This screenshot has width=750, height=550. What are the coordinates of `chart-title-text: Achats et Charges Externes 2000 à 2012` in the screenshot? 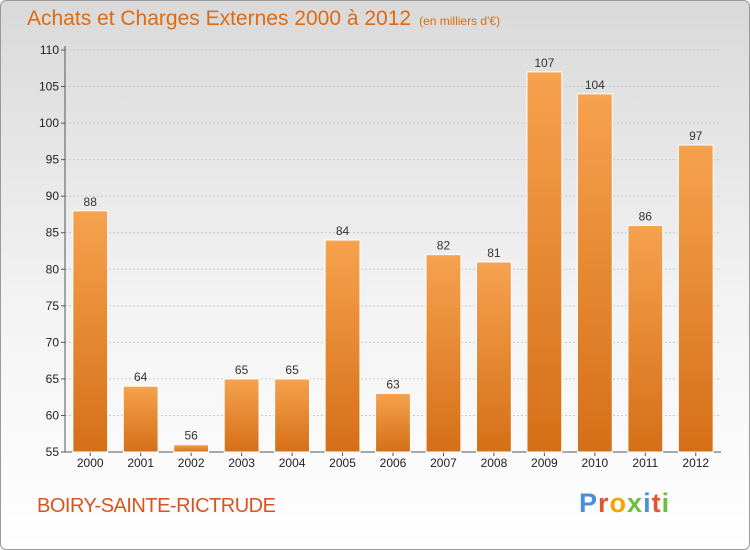 It's located at (219, 18).